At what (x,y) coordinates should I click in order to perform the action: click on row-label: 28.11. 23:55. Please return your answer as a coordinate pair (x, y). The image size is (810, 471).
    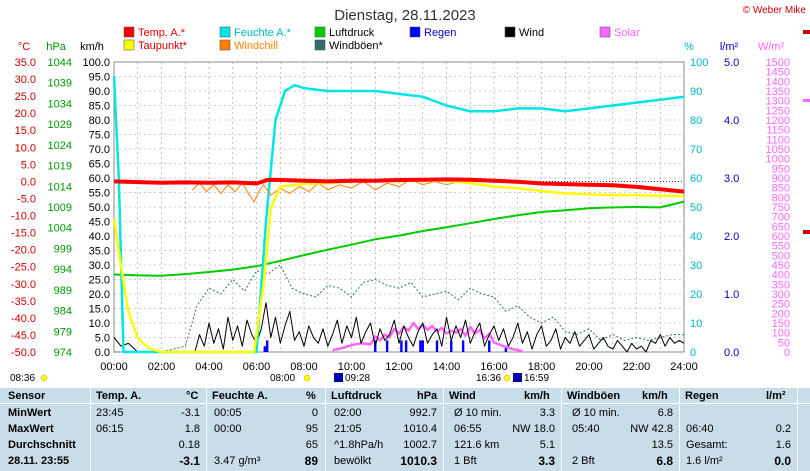
    Looking at the image, I should click on (39, 461).